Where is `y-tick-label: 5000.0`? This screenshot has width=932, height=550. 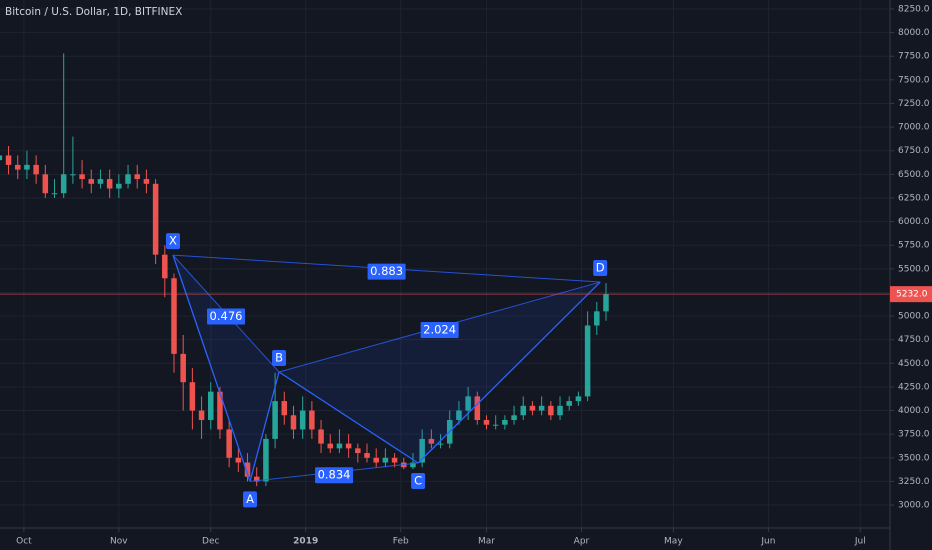
y-tick-label: 5000.0 is located at coordinates (914, 317).